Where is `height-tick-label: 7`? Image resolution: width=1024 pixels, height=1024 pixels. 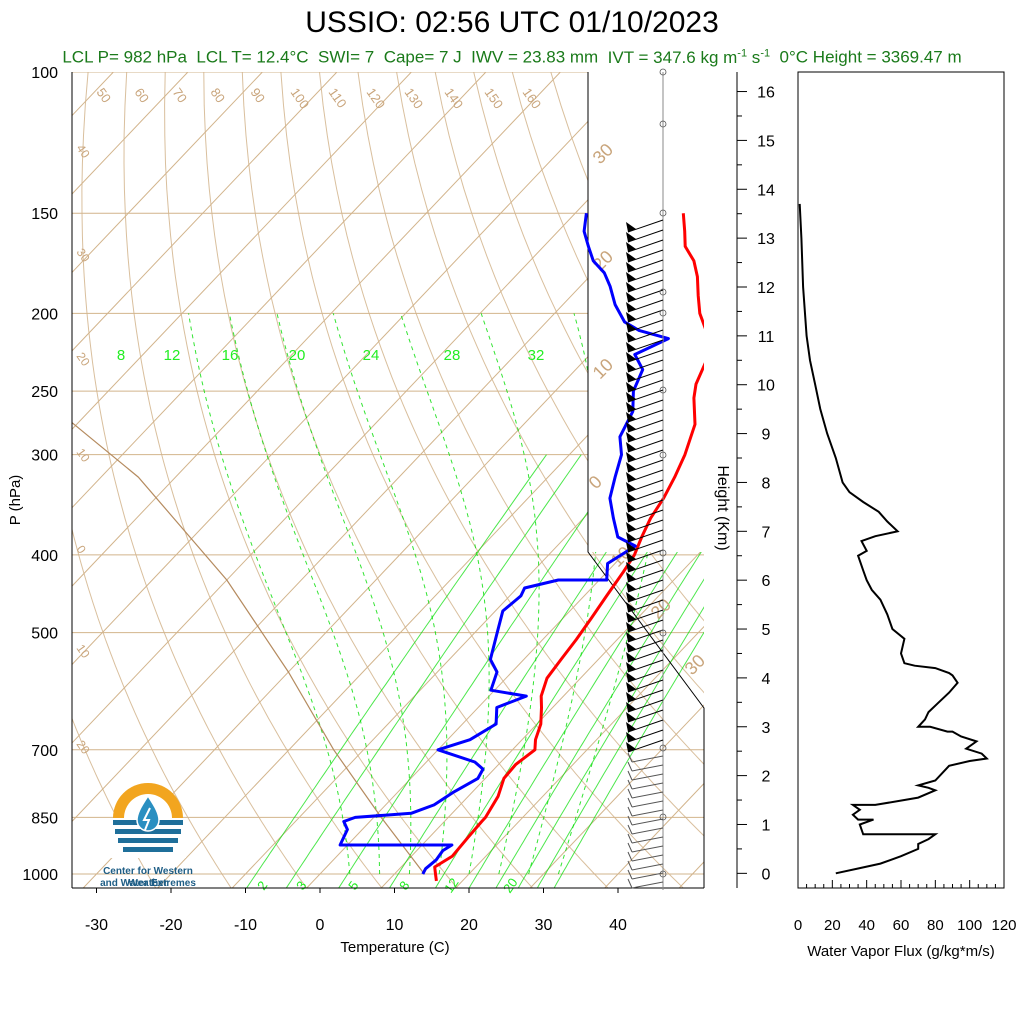 height-tick-label: 7 is located at coordinates (766, 532).